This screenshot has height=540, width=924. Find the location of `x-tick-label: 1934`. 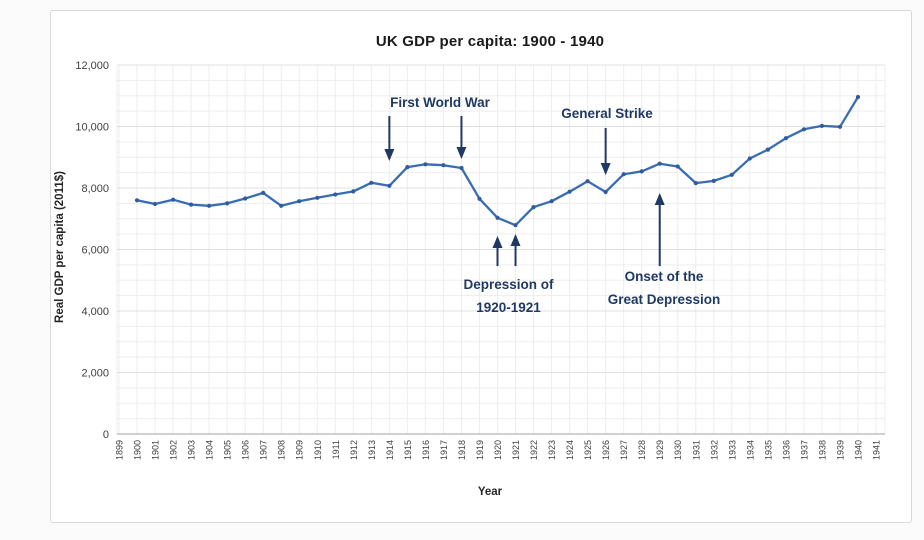

x-tick-label: 1934 is located at coordinates (750, 450).